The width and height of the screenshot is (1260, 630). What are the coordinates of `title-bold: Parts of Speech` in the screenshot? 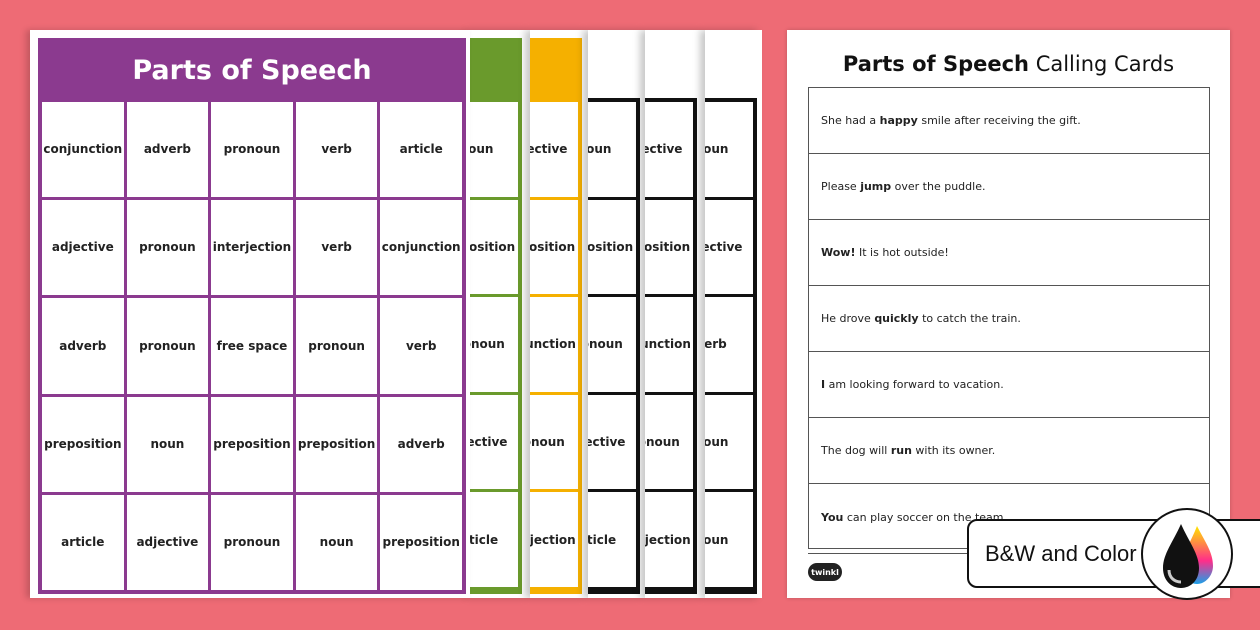 It's located at (936, 64).